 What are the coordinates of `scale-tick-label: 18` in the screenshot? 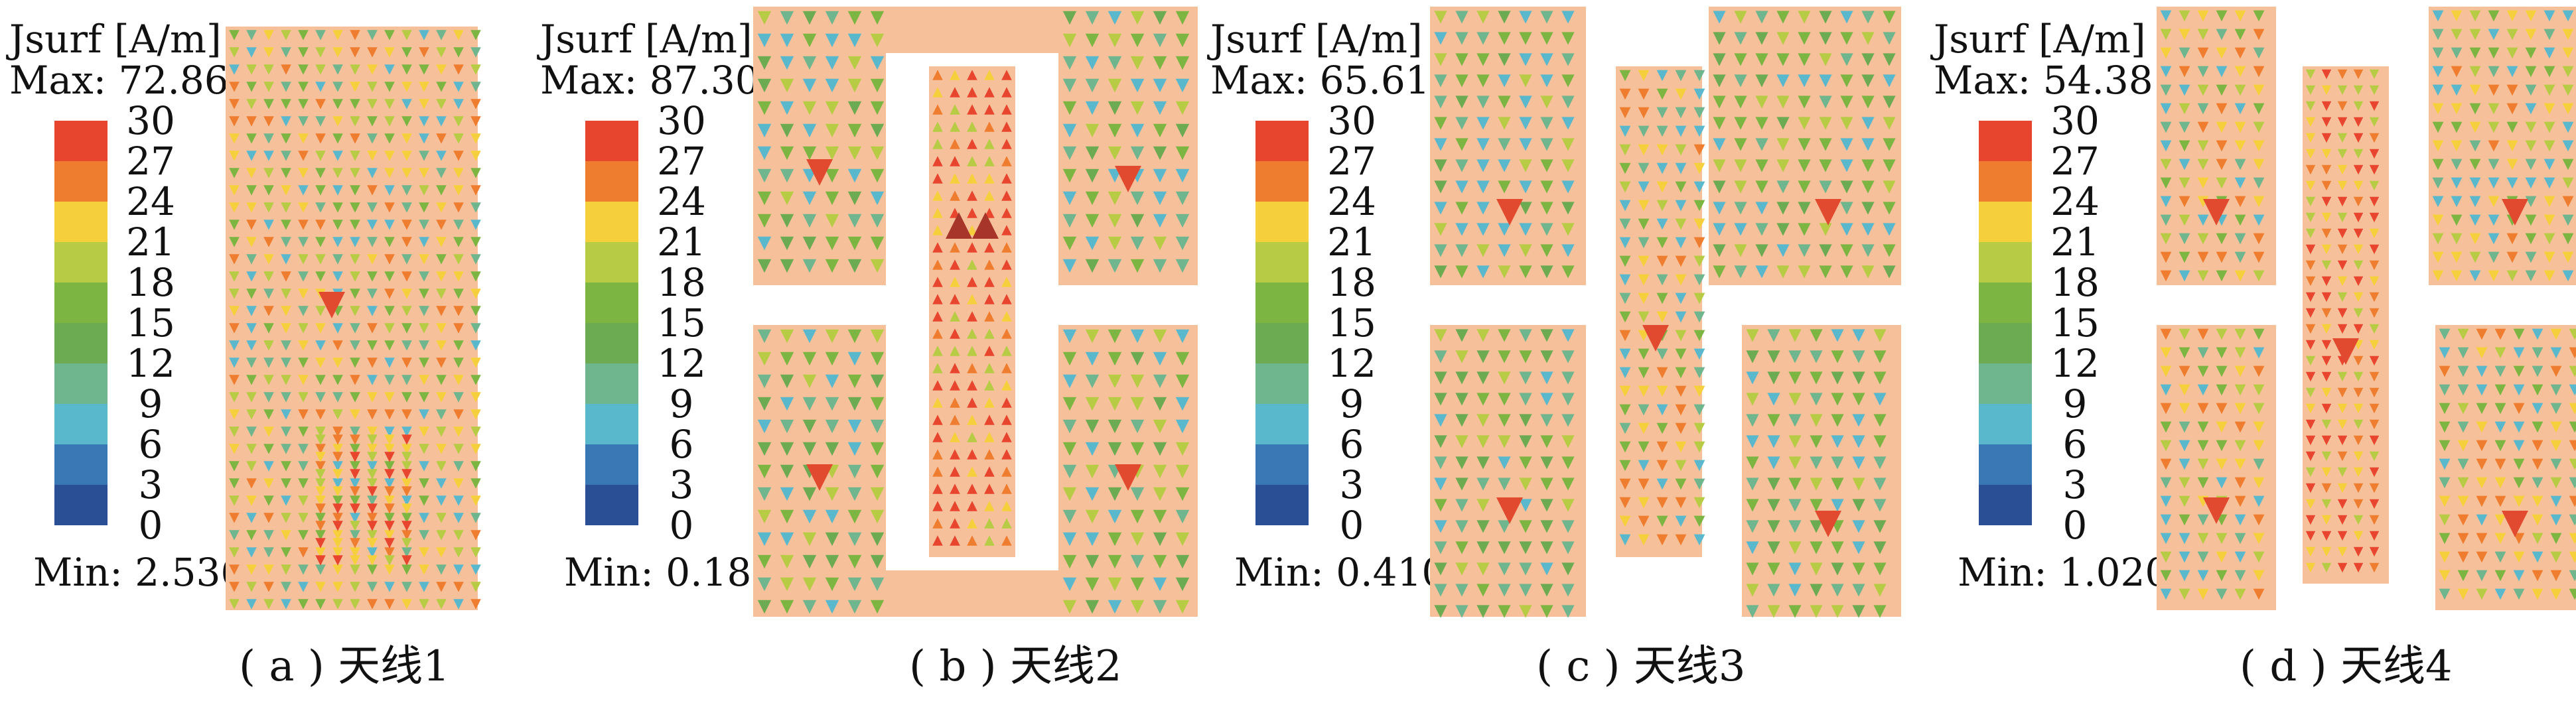 It's located at (681, 283).